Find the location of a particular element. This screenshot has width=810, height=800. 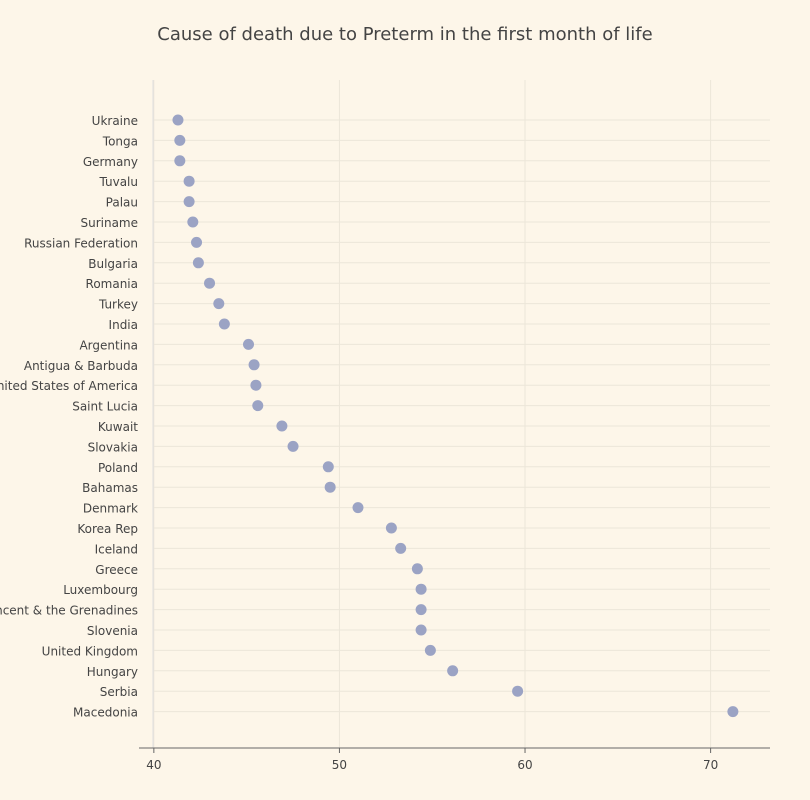

y-tick-label: Turkey is located at coordinates (118, 305).